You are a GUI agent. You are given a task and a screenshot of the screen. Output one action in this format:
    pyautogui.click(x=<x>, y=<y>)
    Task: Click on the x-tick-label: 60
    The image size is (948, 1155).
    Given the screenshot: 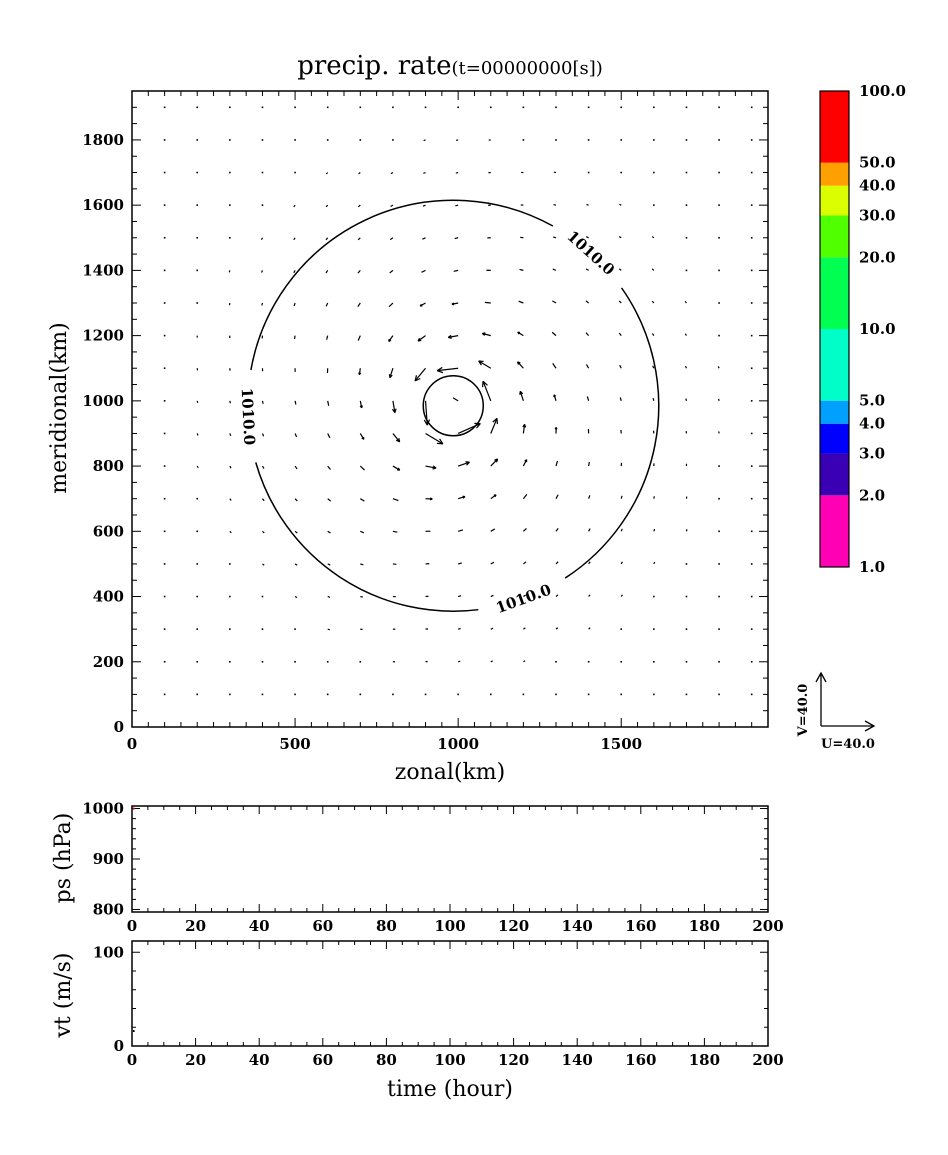 What is the action you would take?
    pyautogui.click(x=322, y=1060)
    